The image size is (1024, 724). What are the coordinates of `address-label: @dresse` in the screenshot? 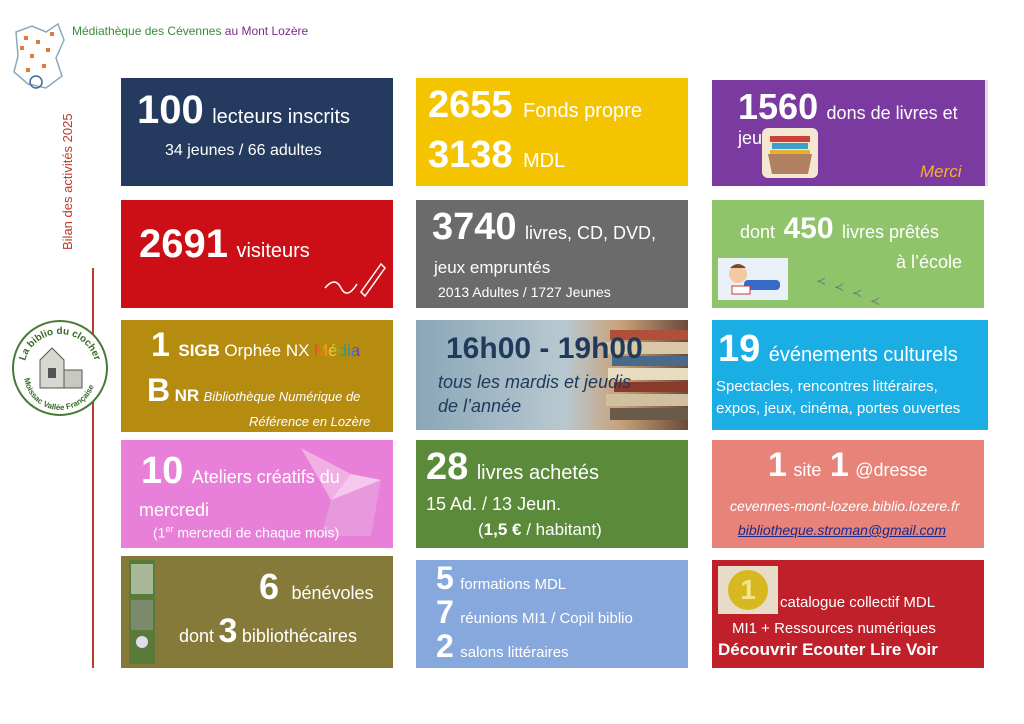 It's located at (891, 470).